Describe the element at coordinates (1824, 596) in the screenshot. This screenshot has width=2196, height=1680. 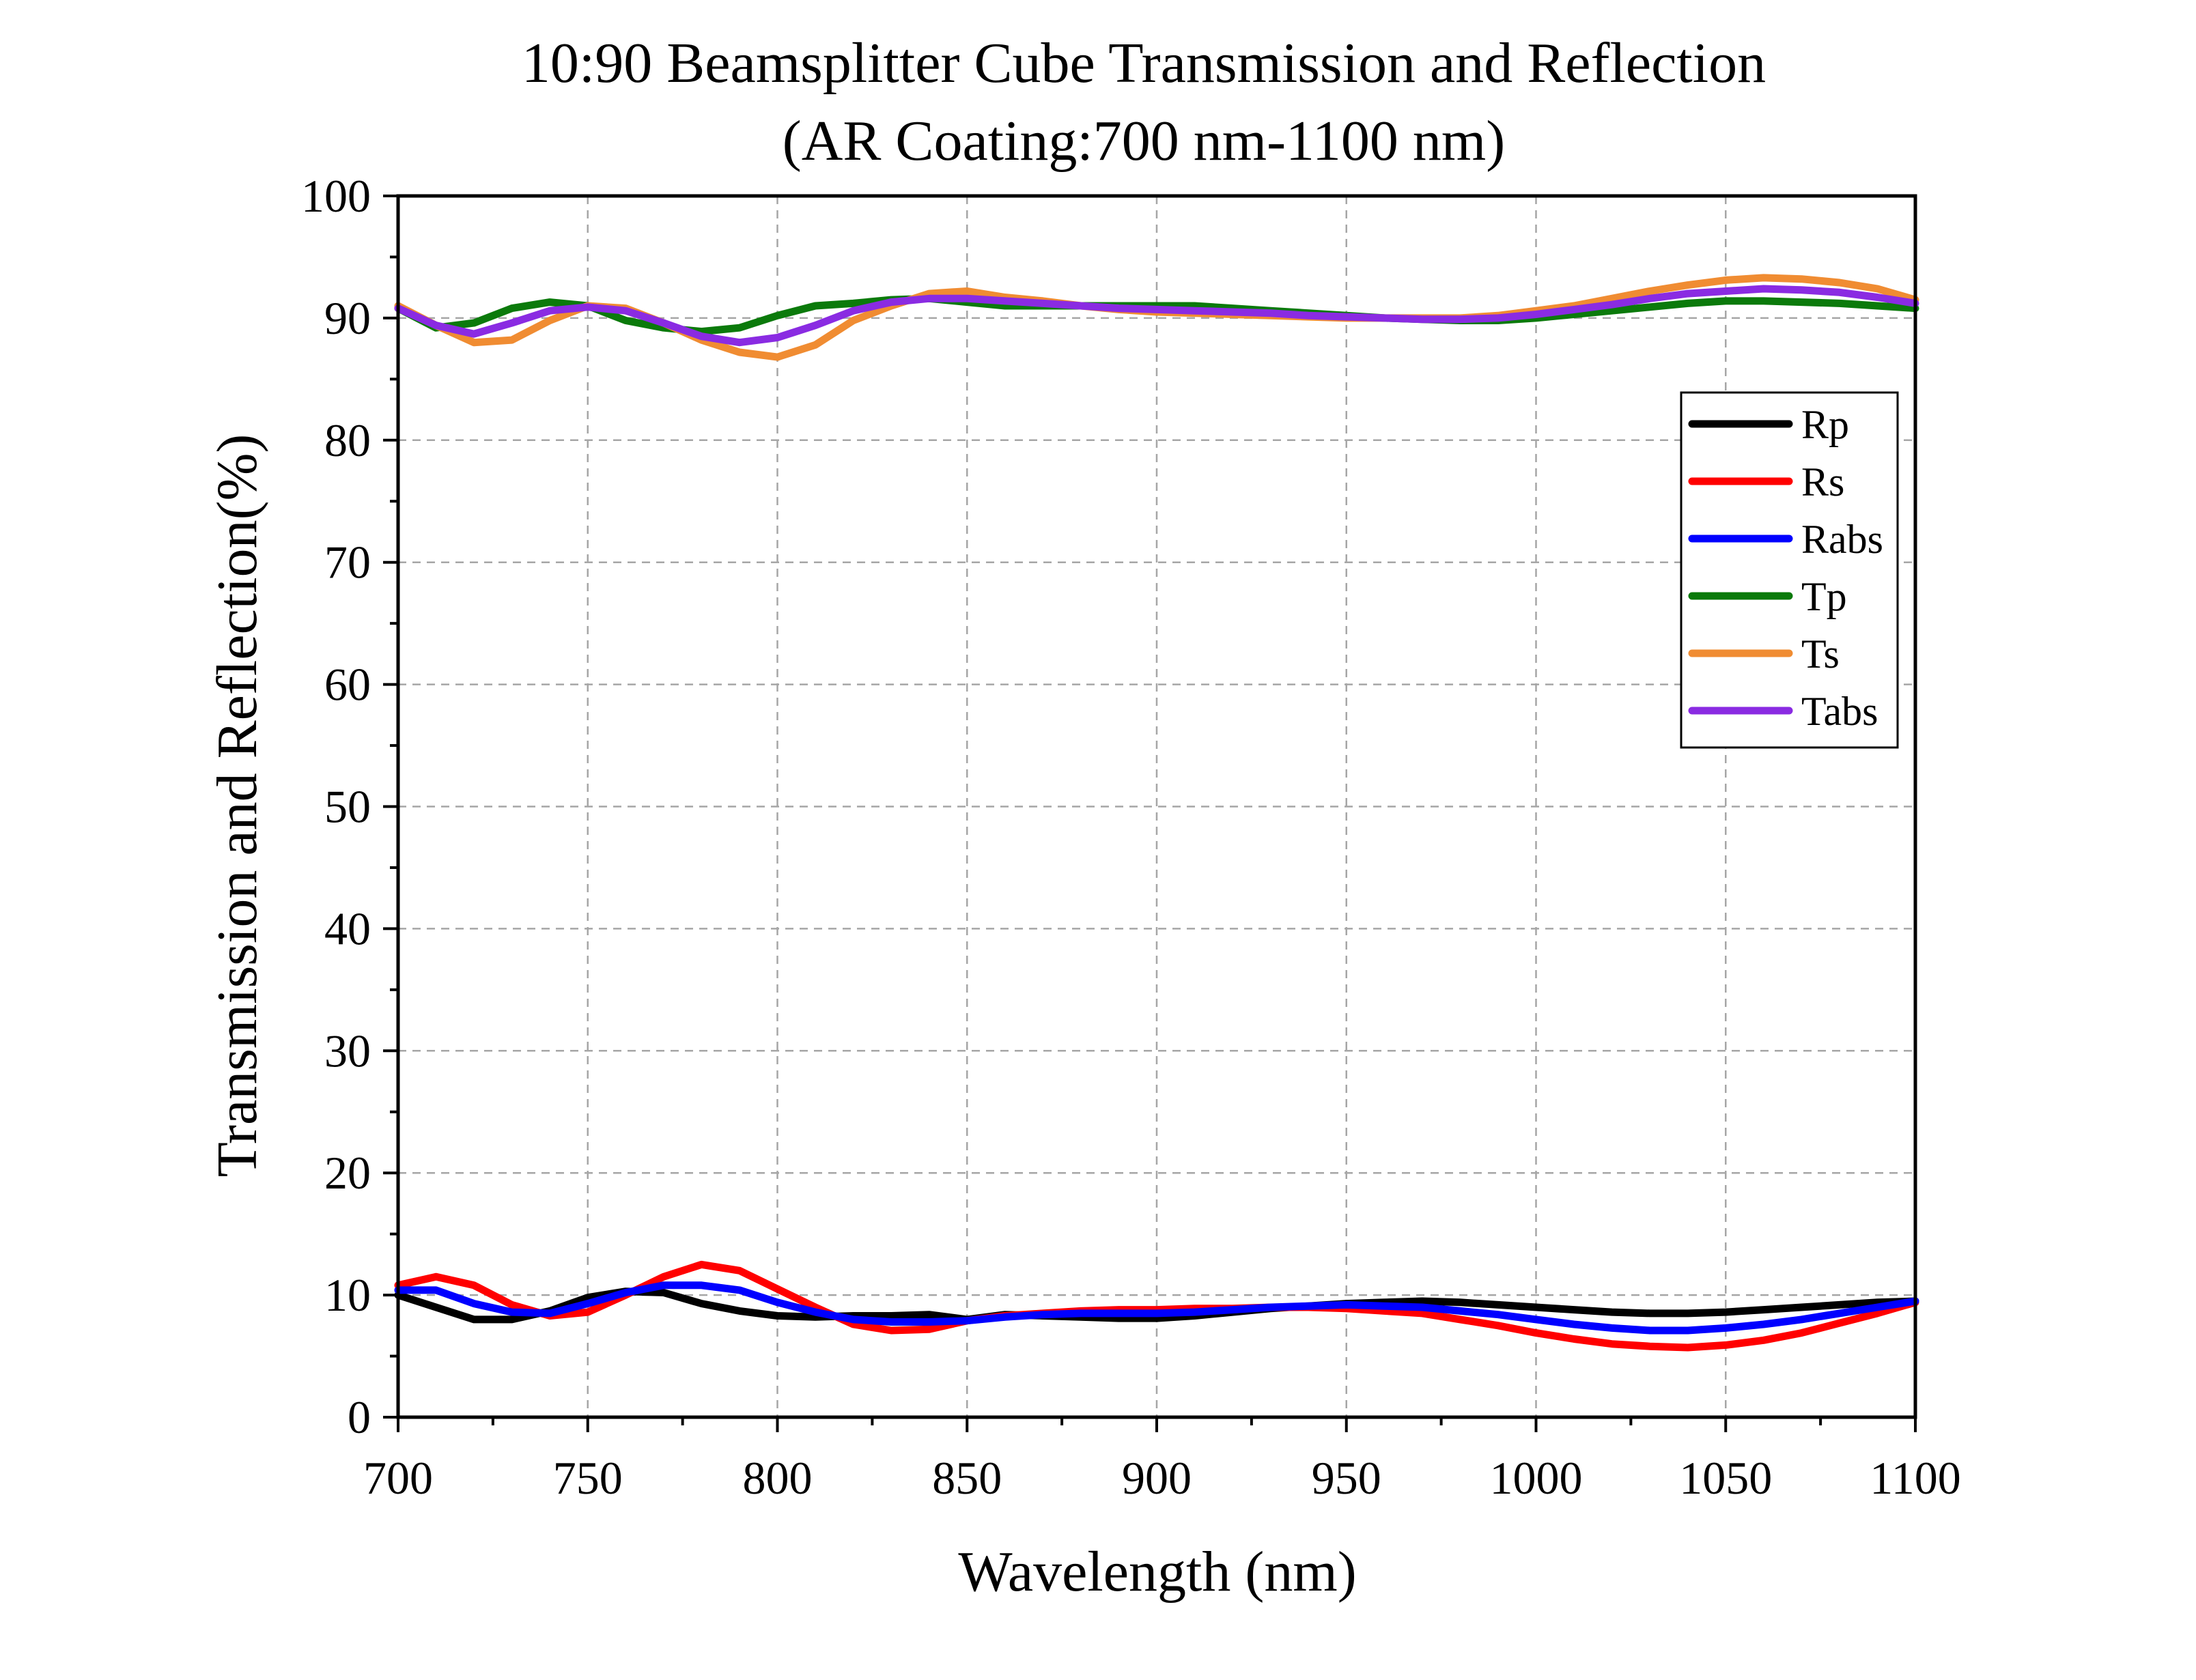
I see `legend-label-tp: Tp` at that location.